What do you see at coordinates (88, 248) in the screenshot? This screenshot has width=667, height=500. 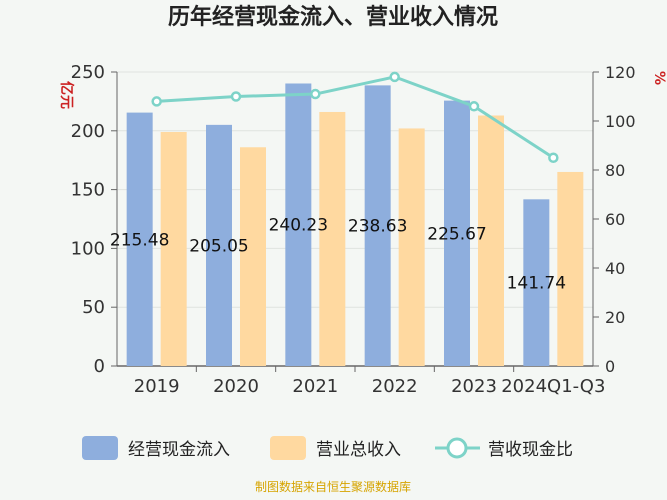 I see `left-tick-label-100: 100` at bounding box center [88, 248].